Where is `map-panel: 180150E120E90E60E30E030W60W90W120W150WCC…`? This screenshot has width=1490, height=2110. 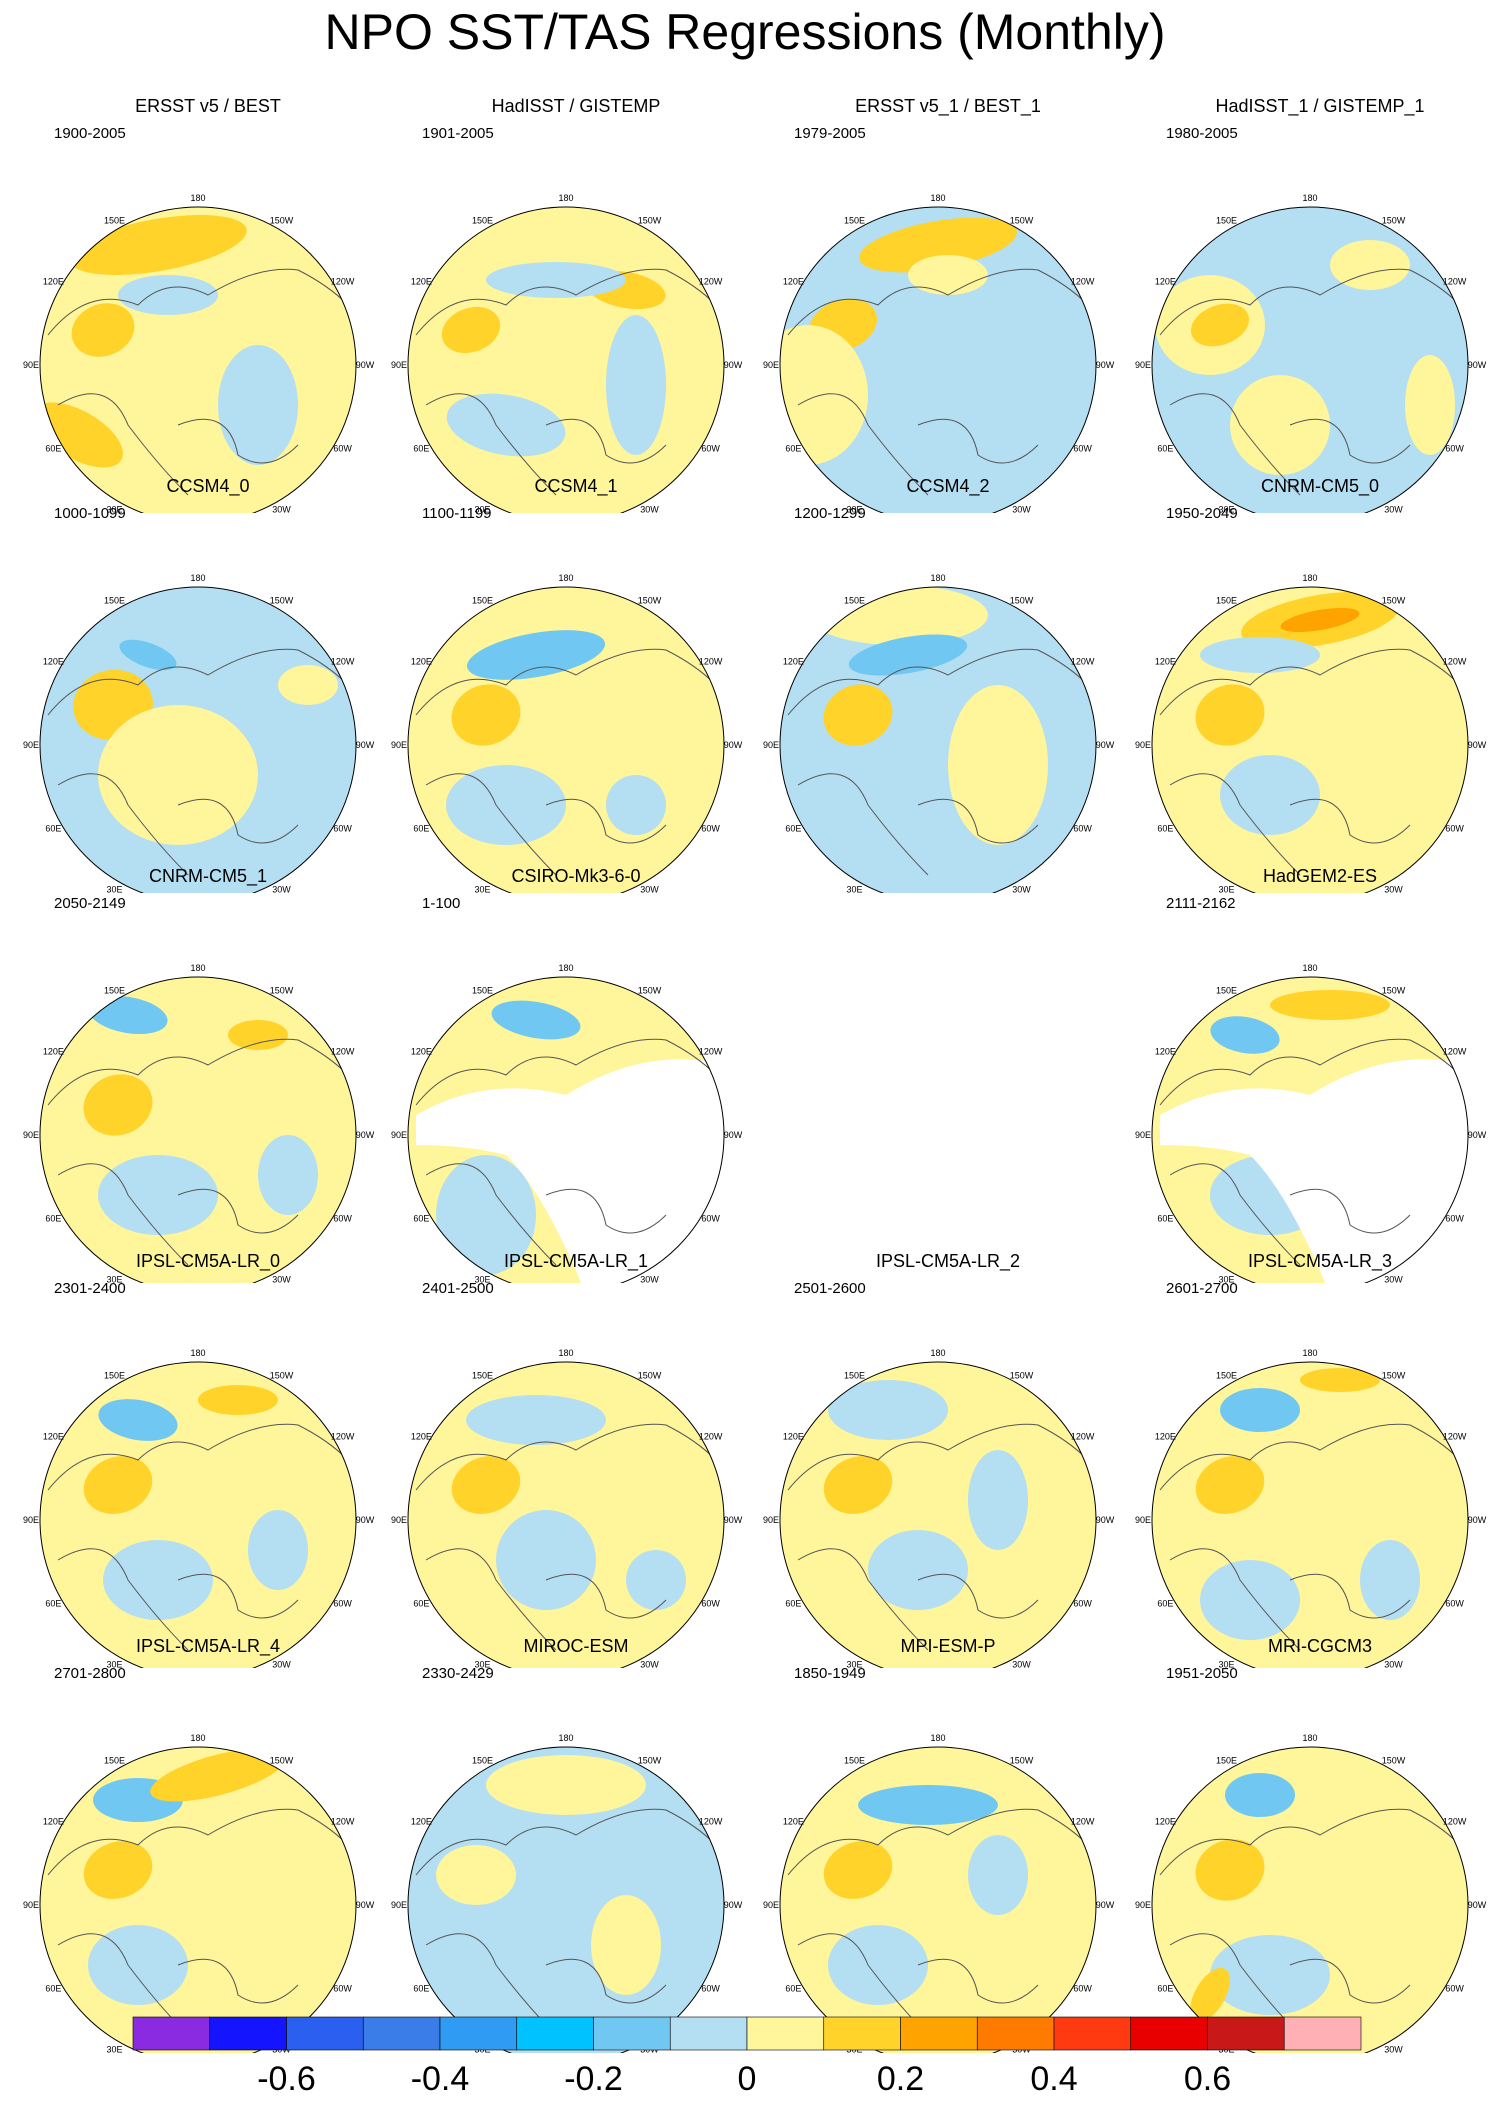 map-panel: 180150E120E90E60E30E030W60W90W120W150WCC… is located at coordinates (948, 684).